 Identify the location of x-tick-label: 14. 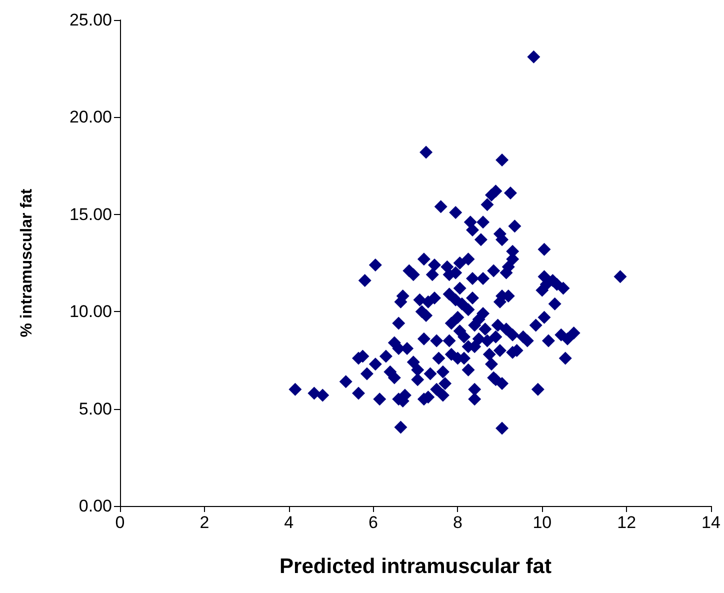
(711, 522).